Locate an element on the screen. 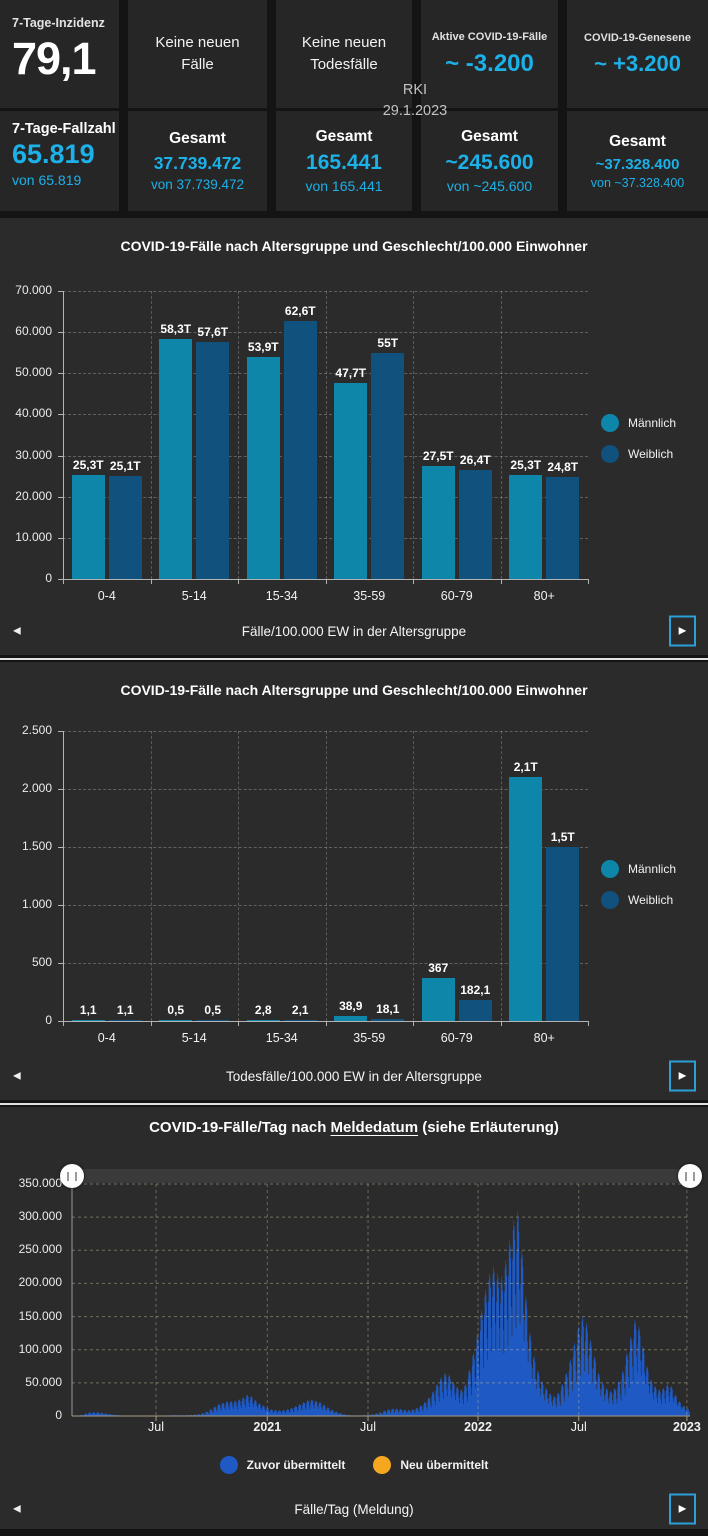 The image size is (708, 1536). bar-value-label: 2,1 is located at coordinates (300, 1009).